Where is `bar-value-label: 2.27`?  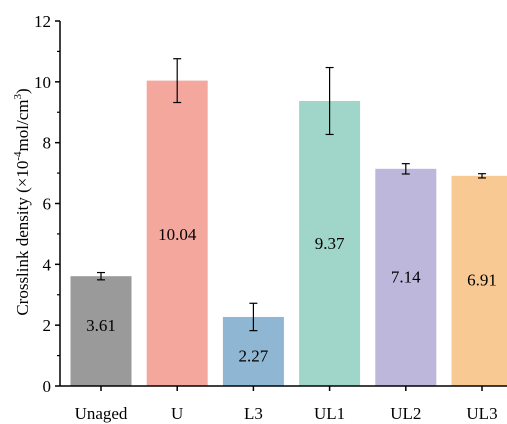 bar-value-label: 2.27 is located at coordinates (254, 356).